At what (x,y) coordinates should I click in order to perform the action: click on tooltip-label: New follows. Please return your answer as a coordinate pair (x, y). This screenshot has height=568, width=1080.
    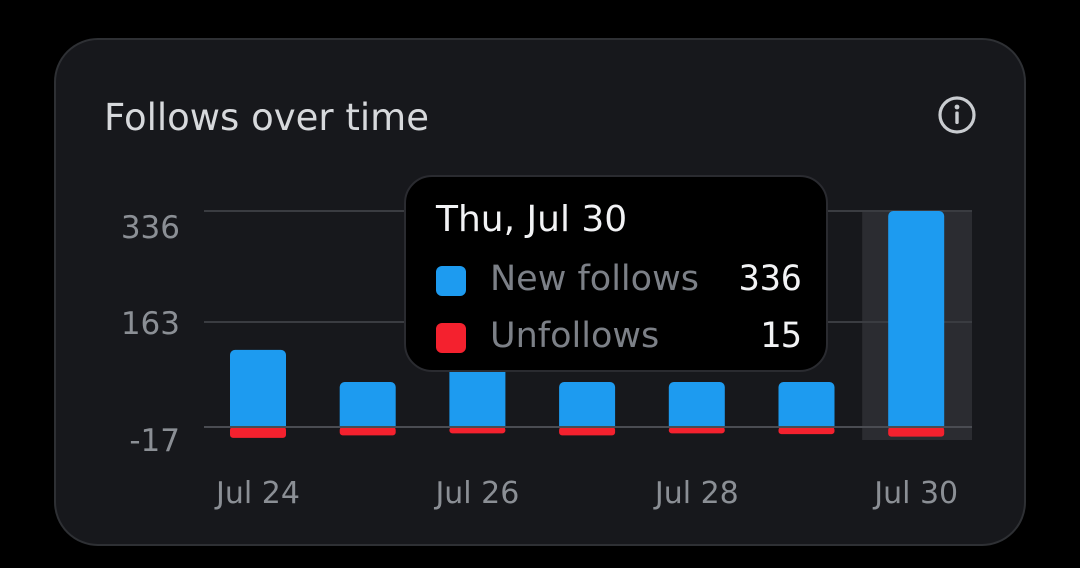
    Looking at the image, I should click on (594, 279).